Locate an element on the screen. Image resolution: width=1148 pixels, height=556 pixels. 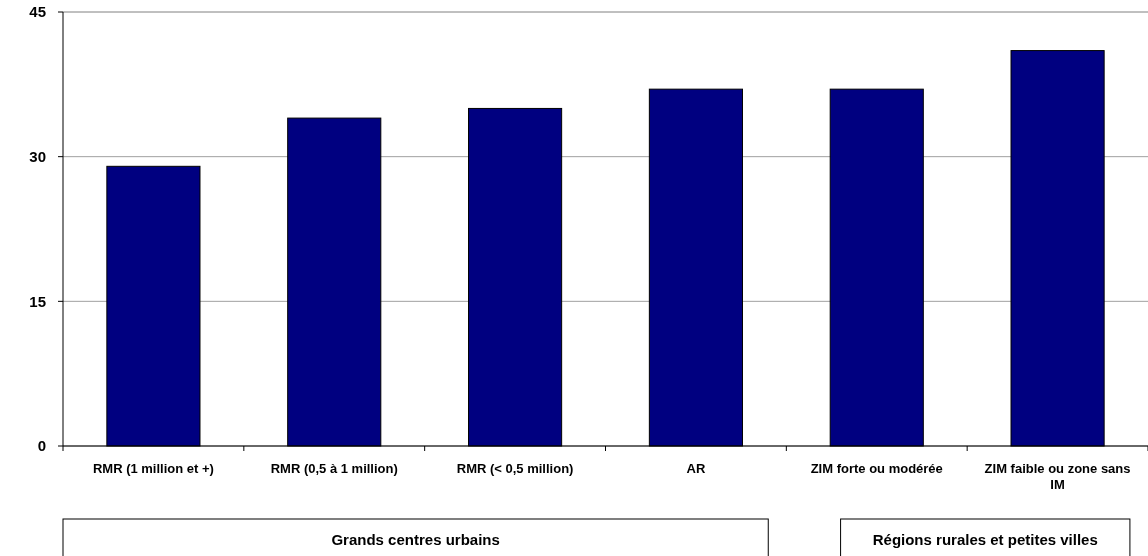
text: Grands centres urbains is located at coordinates (415, 539).